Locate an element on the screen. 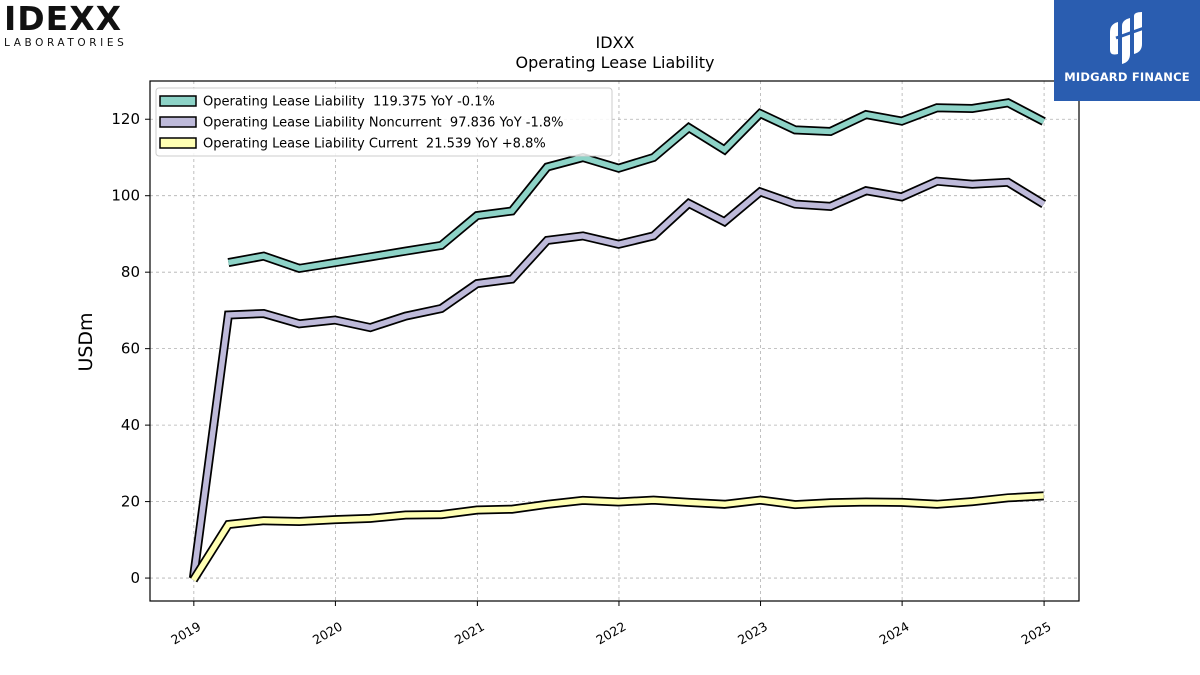 The image size is (1200, 675). idexx-tagline: LABORATORIES is located at coordinates (66, 43).